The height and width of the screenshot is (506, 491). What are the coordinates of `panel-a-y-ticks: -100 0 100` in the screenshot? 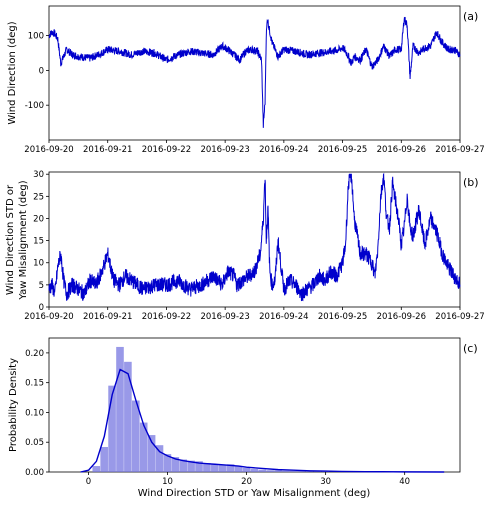 It's located at (37, 71).